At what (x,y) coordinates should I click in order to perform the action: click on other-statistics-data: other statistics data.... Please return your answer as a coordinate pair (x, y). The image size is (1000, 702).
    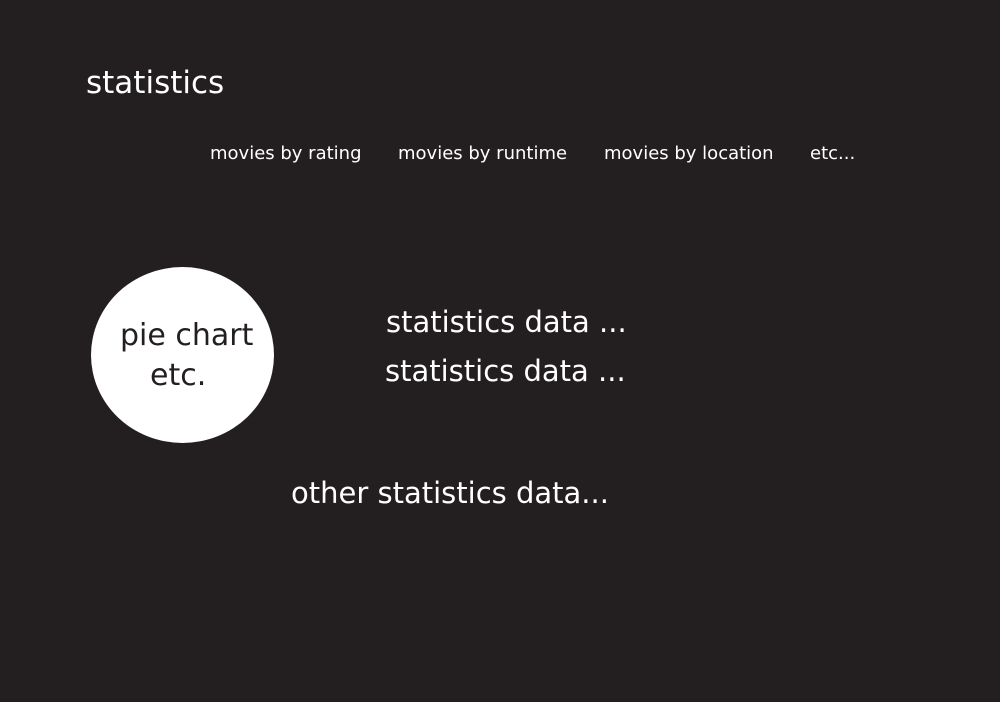
    Looking at the image, I should click on (450, 493).